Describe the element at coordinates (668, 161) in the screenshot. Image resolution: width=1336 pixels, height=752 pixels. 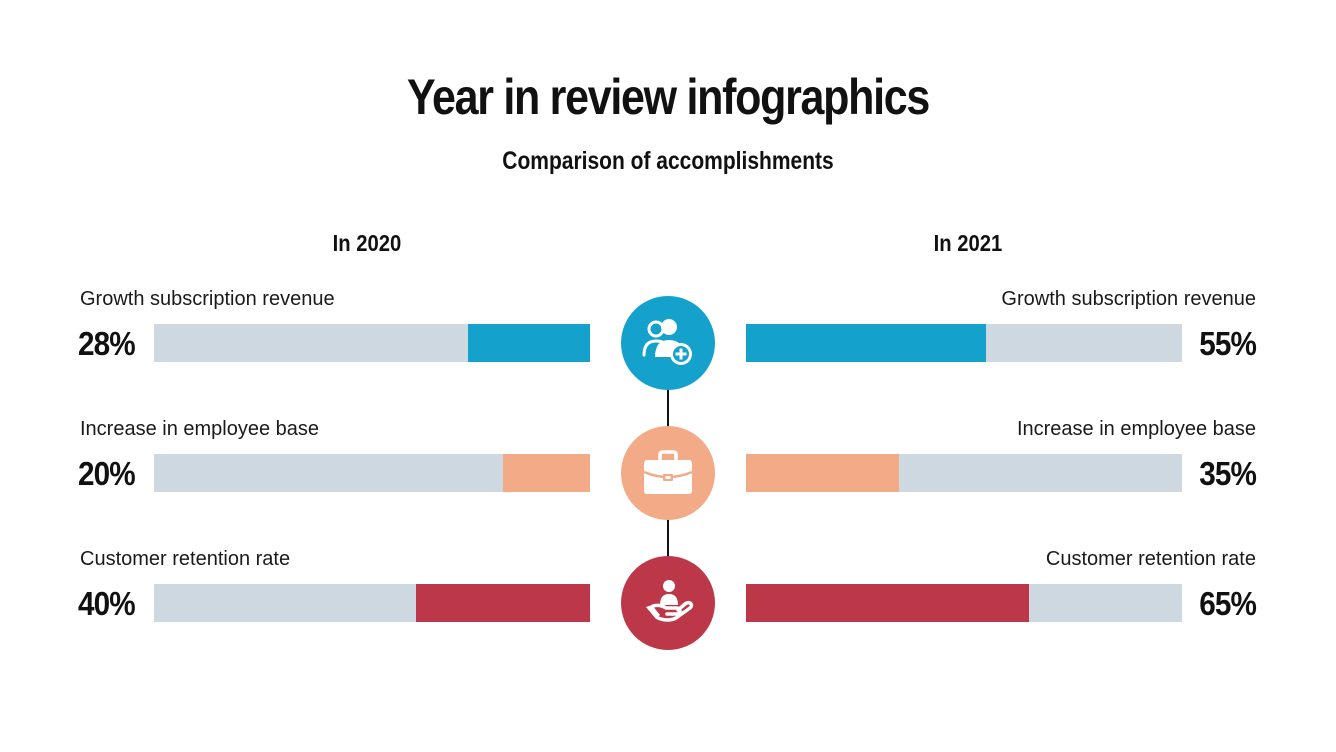
I see `chart-subtitle: Comparison of accomplishments` at that location.